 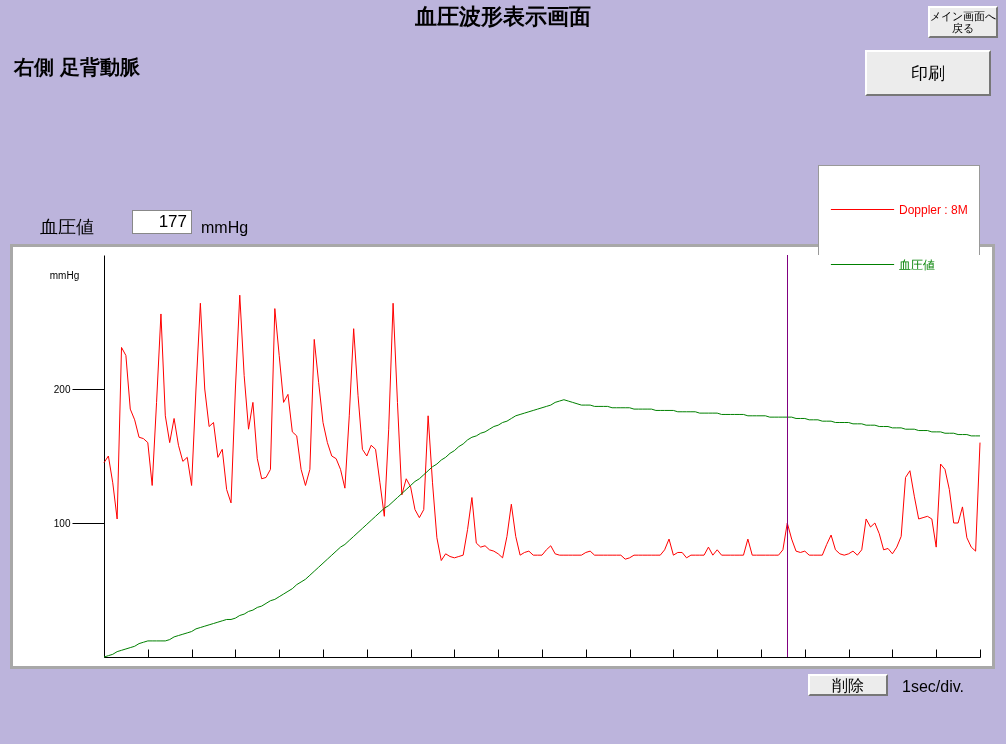 I want to click on text: 1sec/div., so click(x=933, y=687).